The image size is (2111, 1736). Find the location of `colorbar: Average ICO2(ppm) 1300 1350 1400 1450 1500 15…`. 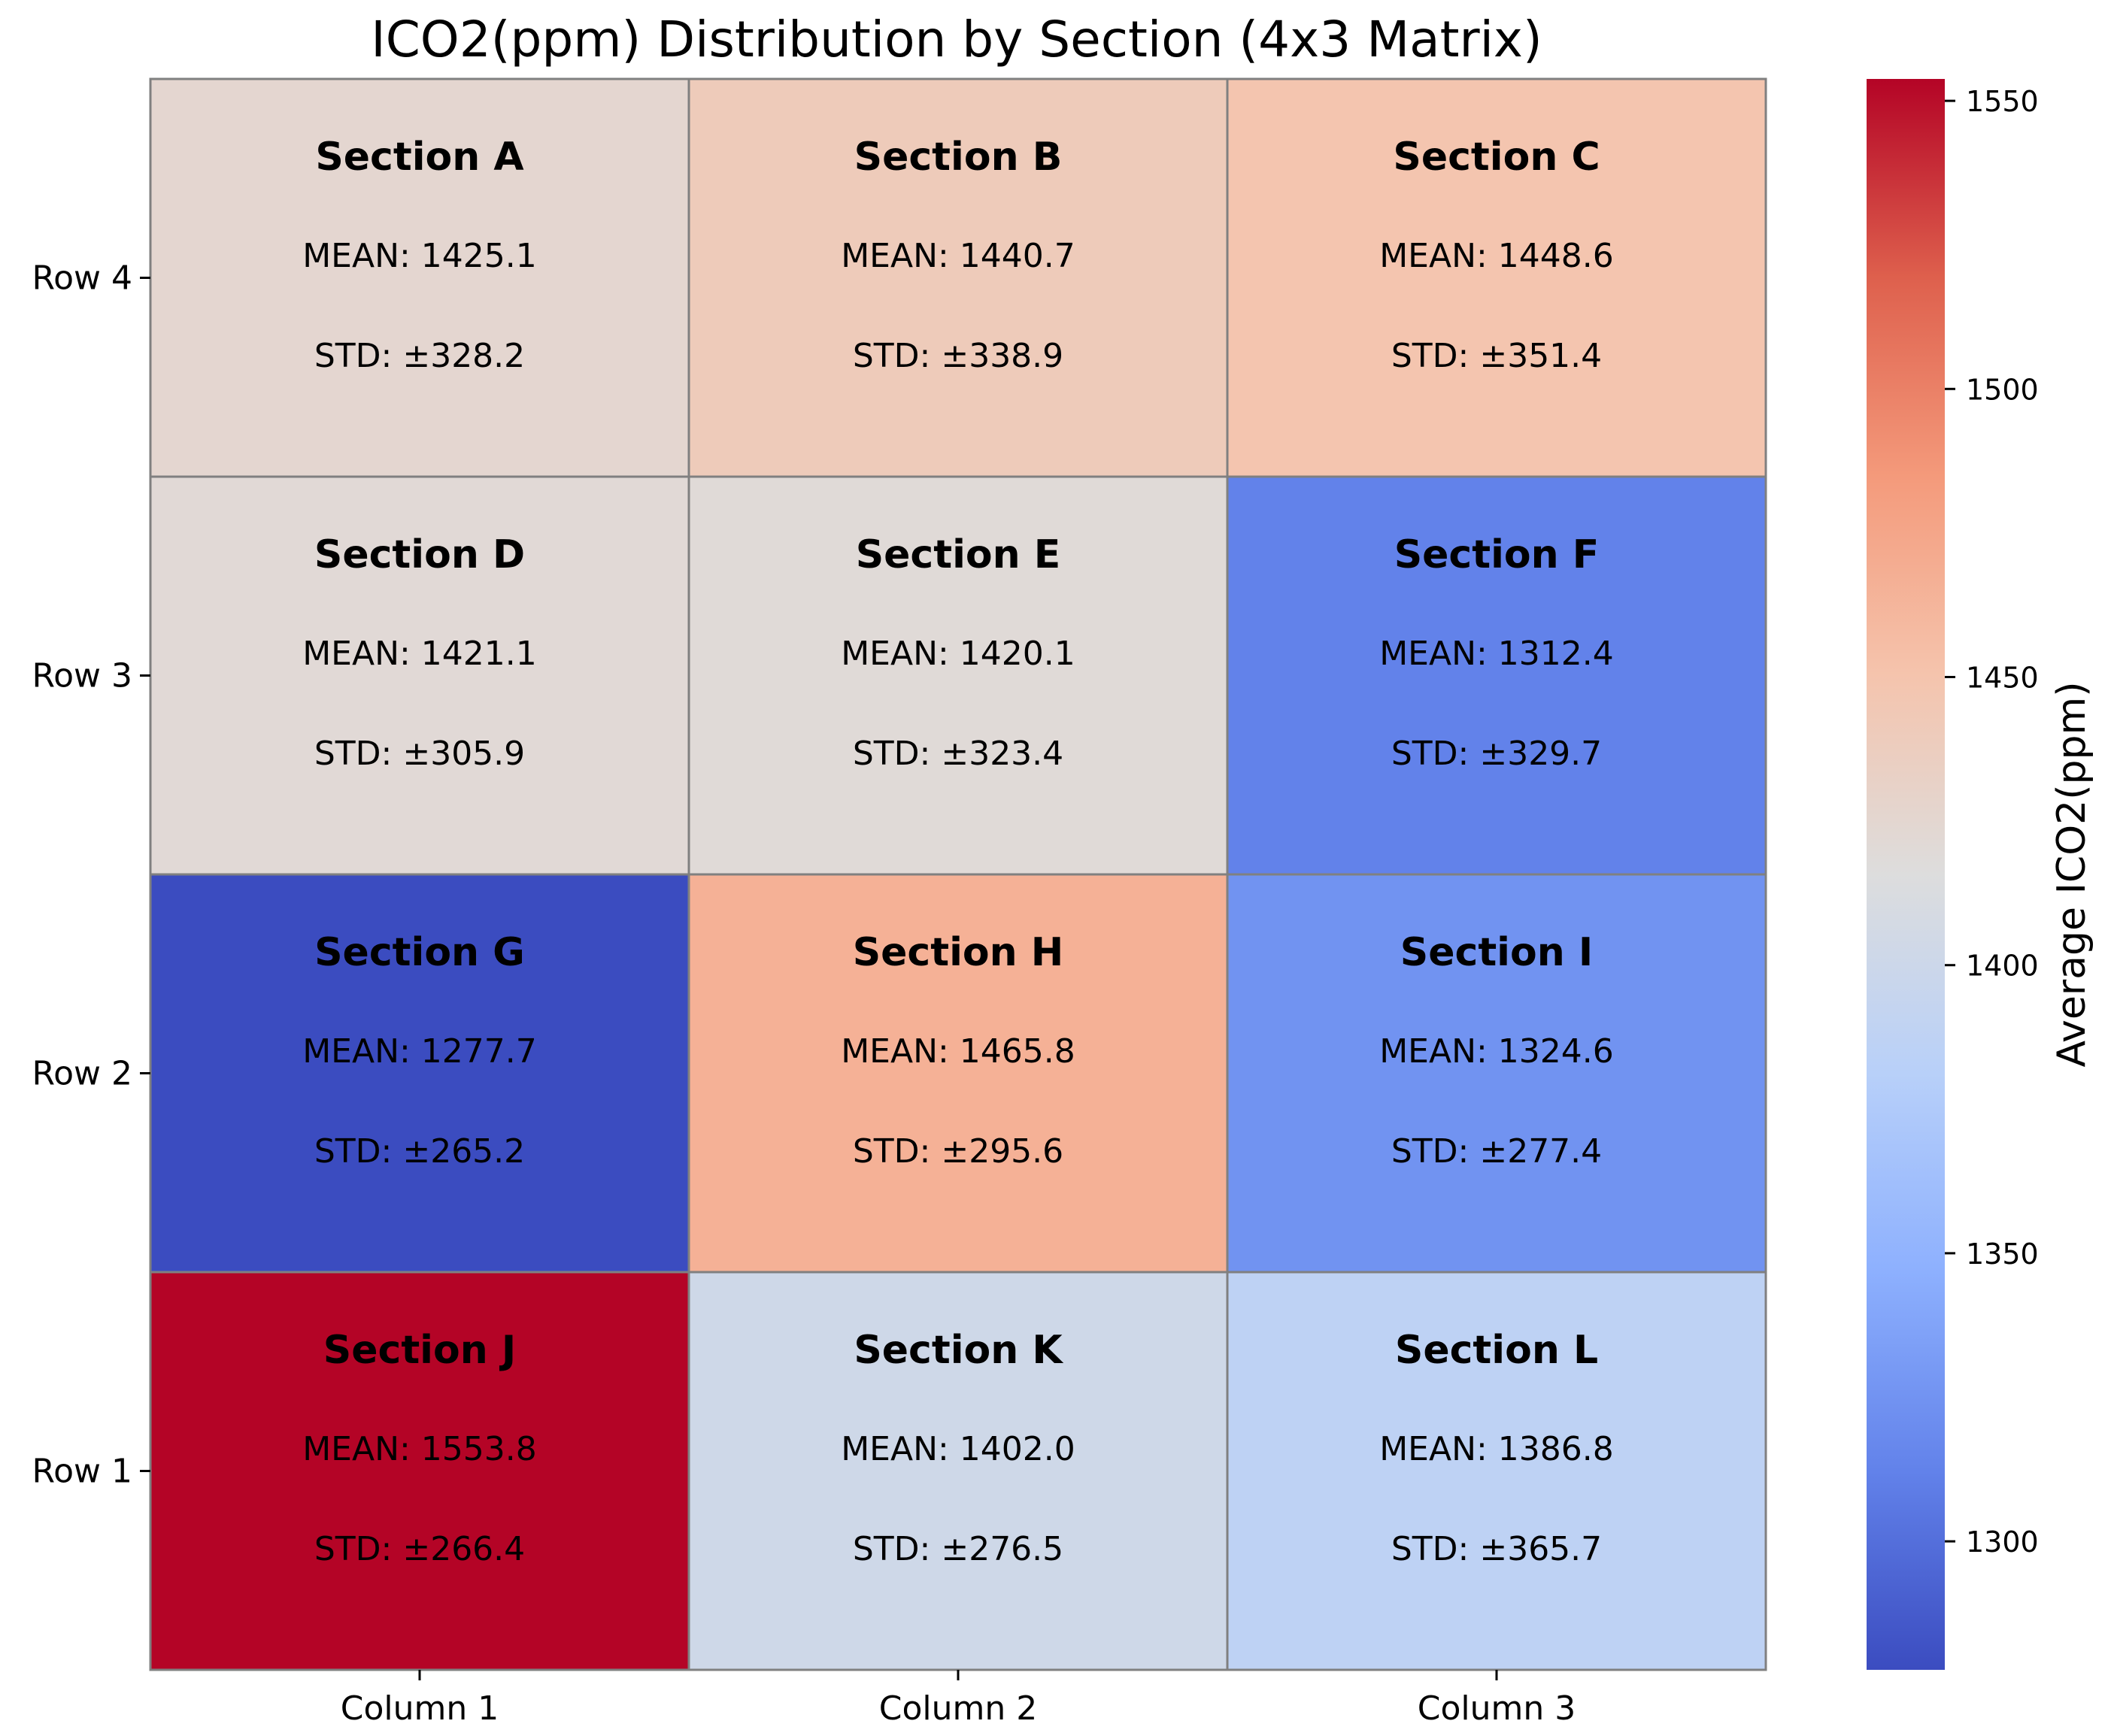

colorbar: Average ICO2(ppm) 1300 1350 1400 1450 1500 15… is located at coordinates (1981, 875).